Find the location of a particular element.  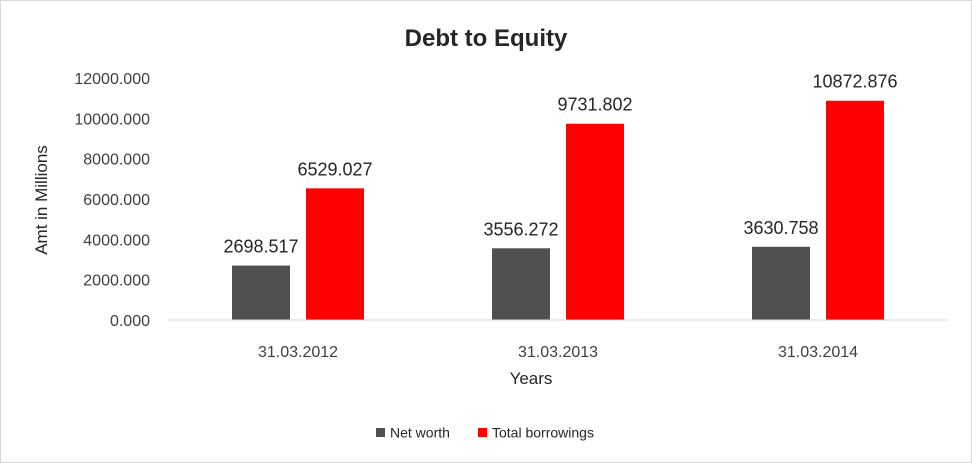

y-tick-label: 4000.000 is located at coordinates (116, 240).